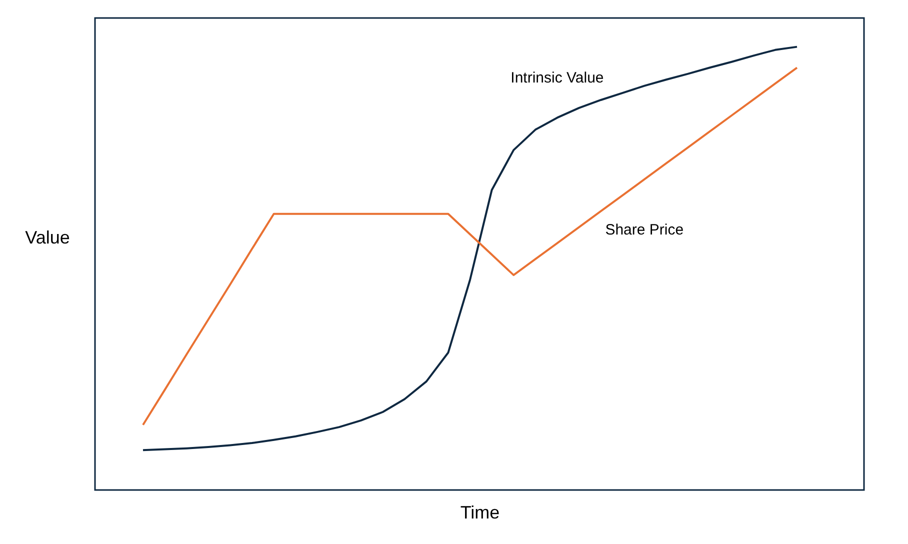  What do you see at coordinates (644, 229) in the screenshot?
I see `series-label: Share Price` at bounding box center [644, 229].